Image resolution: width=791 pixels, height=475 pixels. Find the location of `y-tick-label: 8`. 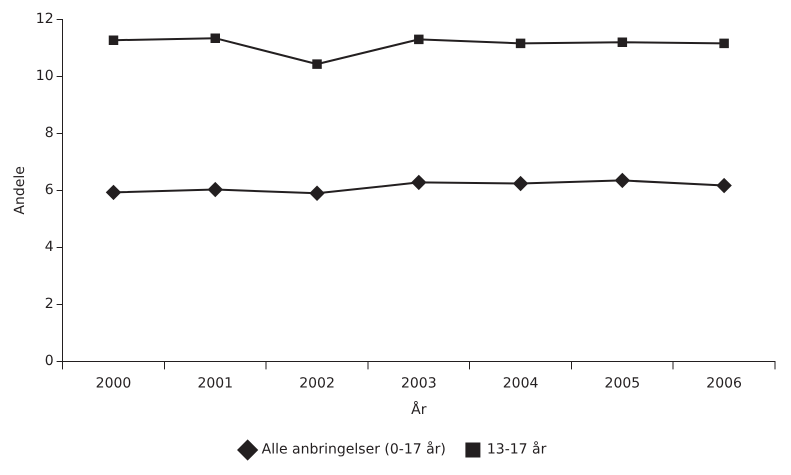

y-tick-label: 8 is located at coordinates (49, 133).